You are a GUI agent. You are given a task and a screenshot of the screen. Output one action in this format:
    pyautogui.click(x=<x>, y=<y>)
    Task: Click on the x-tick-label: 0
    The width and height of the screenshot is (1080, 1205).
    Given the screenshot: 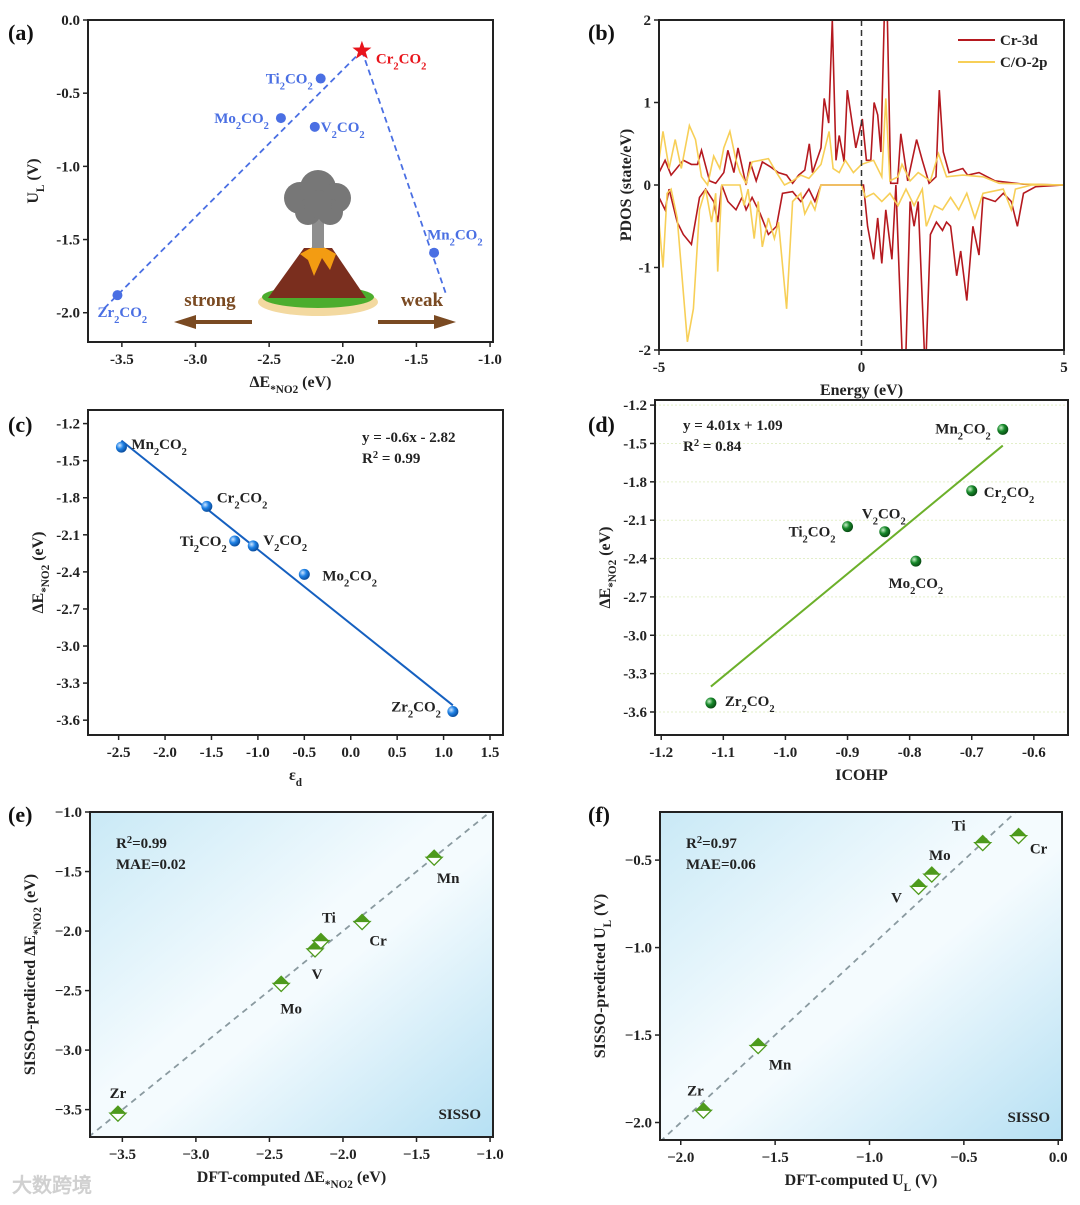 What is the action you would take?
    pyautogui.click(x=862, y=368)
    